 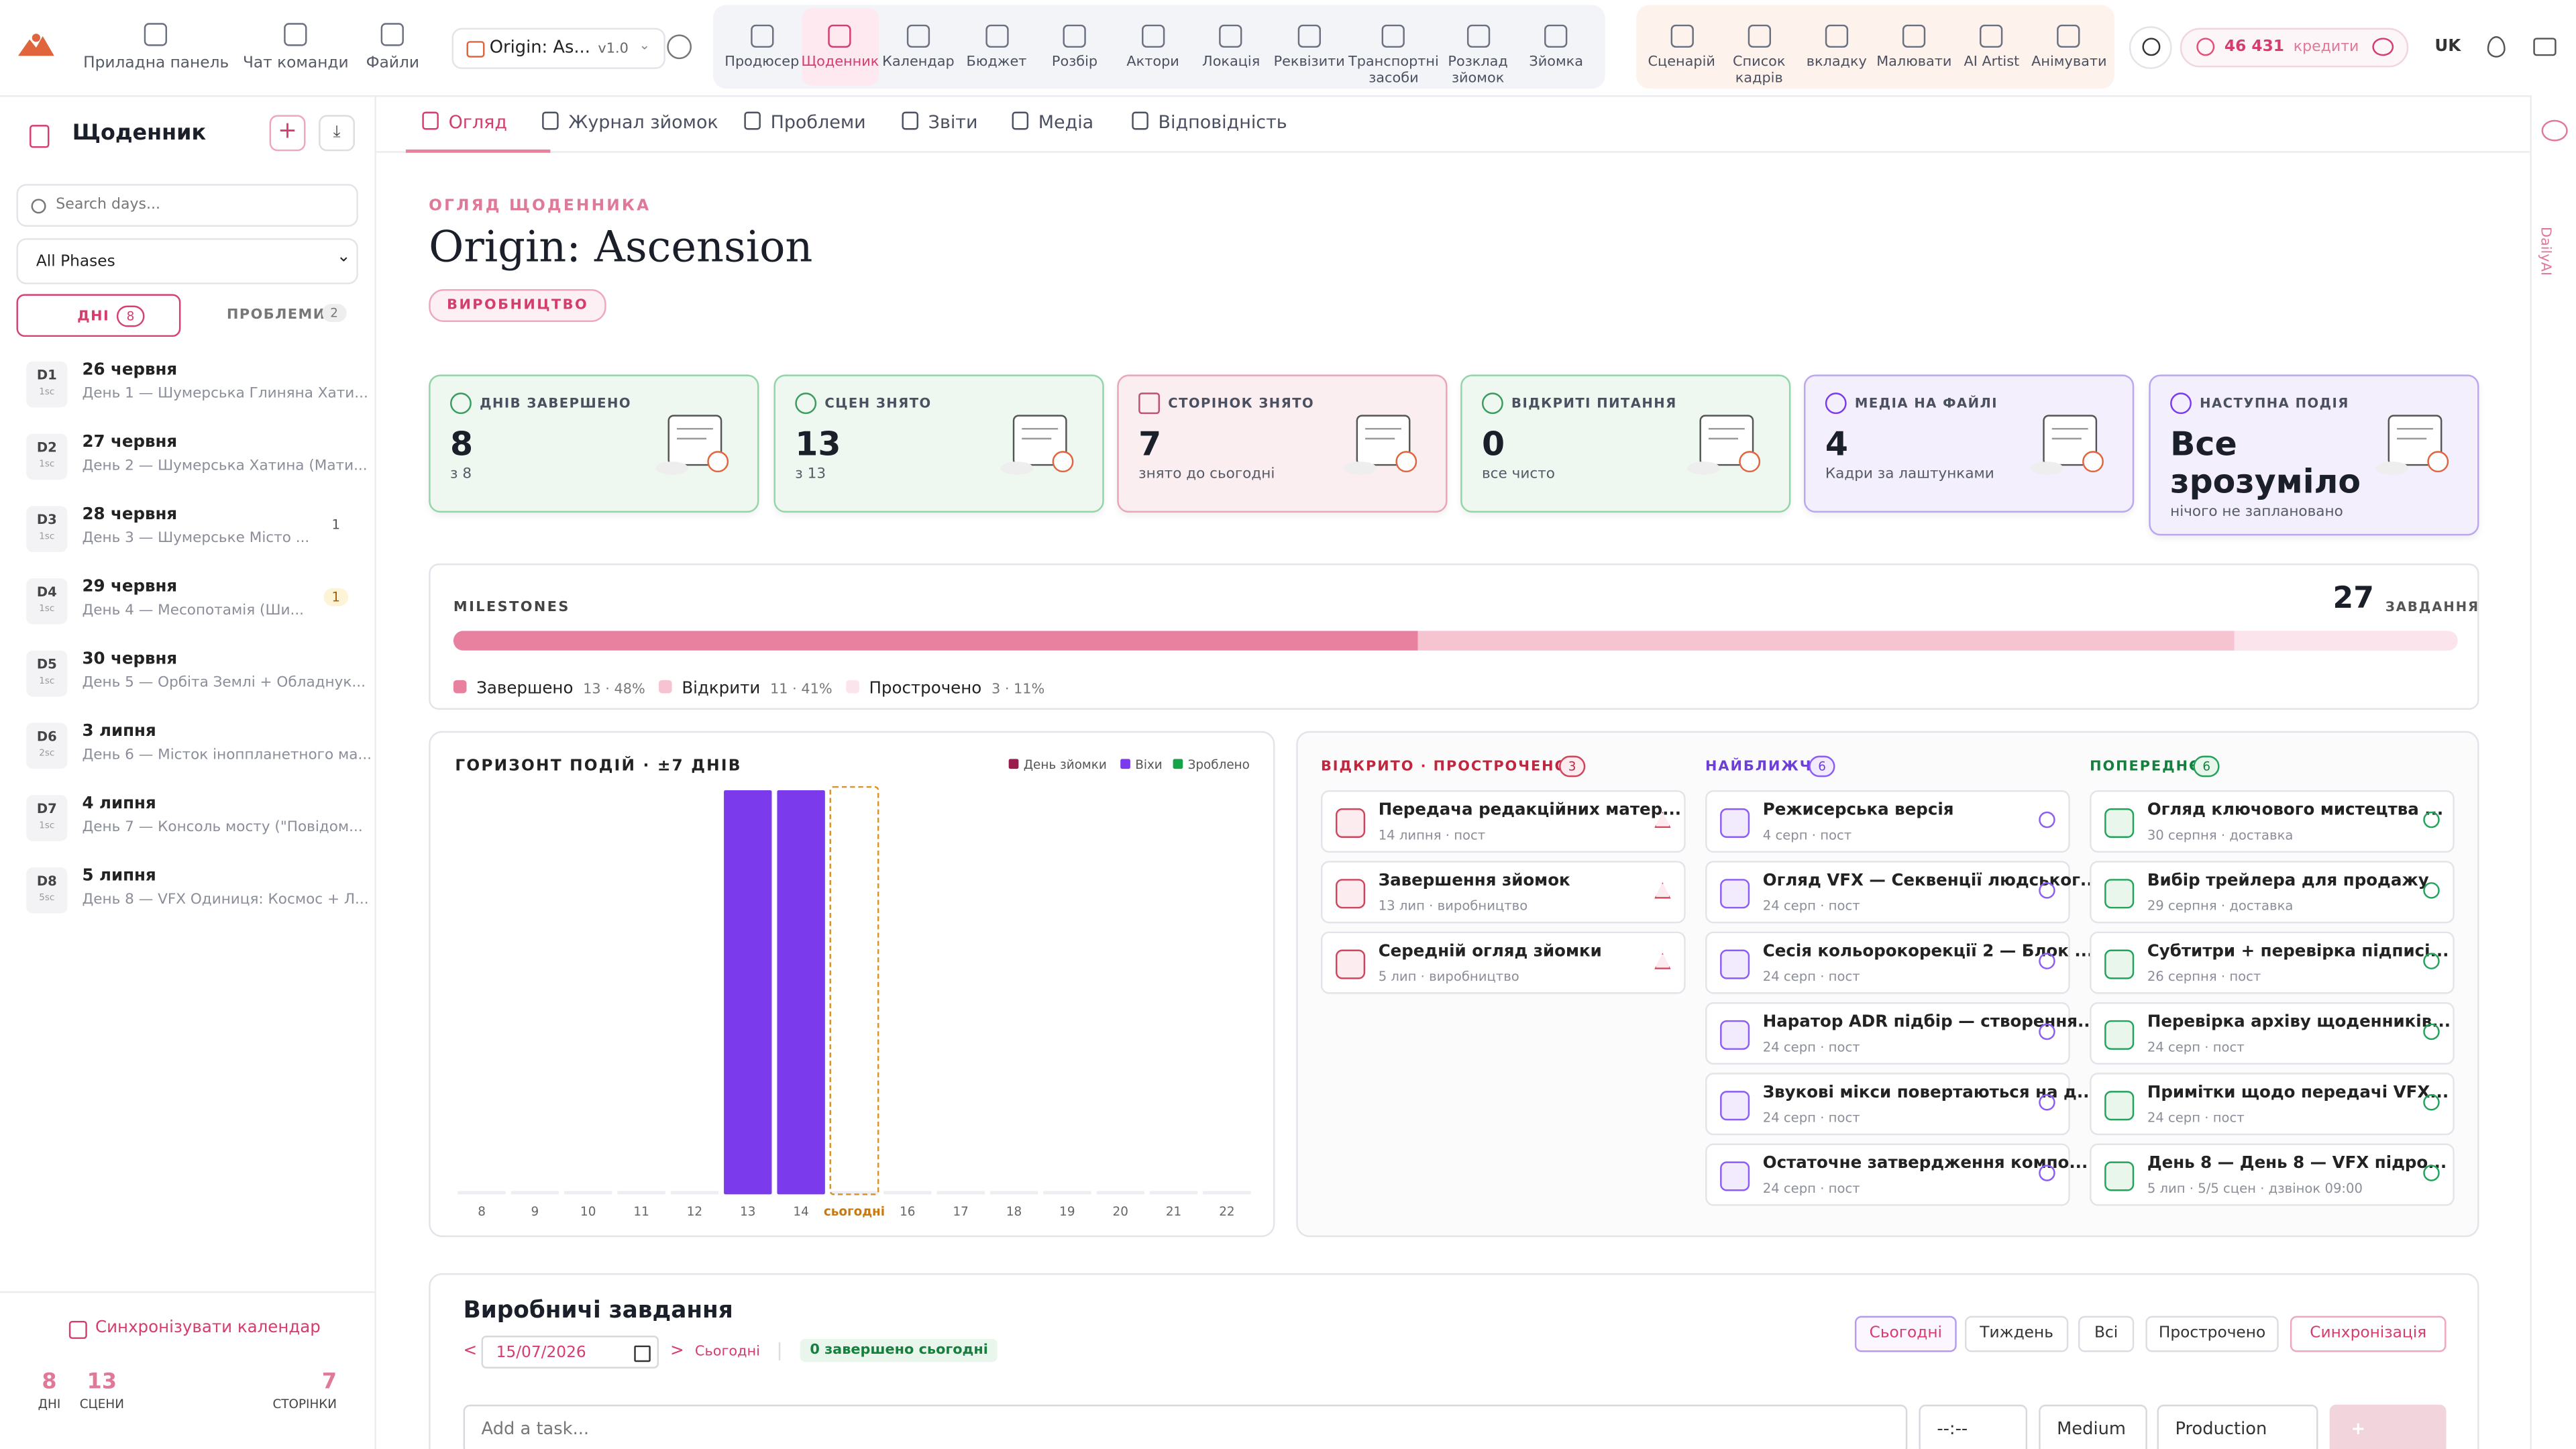 What do you see at coordinates (940, 122) in the screenshot?
I see `sub-tab: Звіти` at bounding box center [940, 122].